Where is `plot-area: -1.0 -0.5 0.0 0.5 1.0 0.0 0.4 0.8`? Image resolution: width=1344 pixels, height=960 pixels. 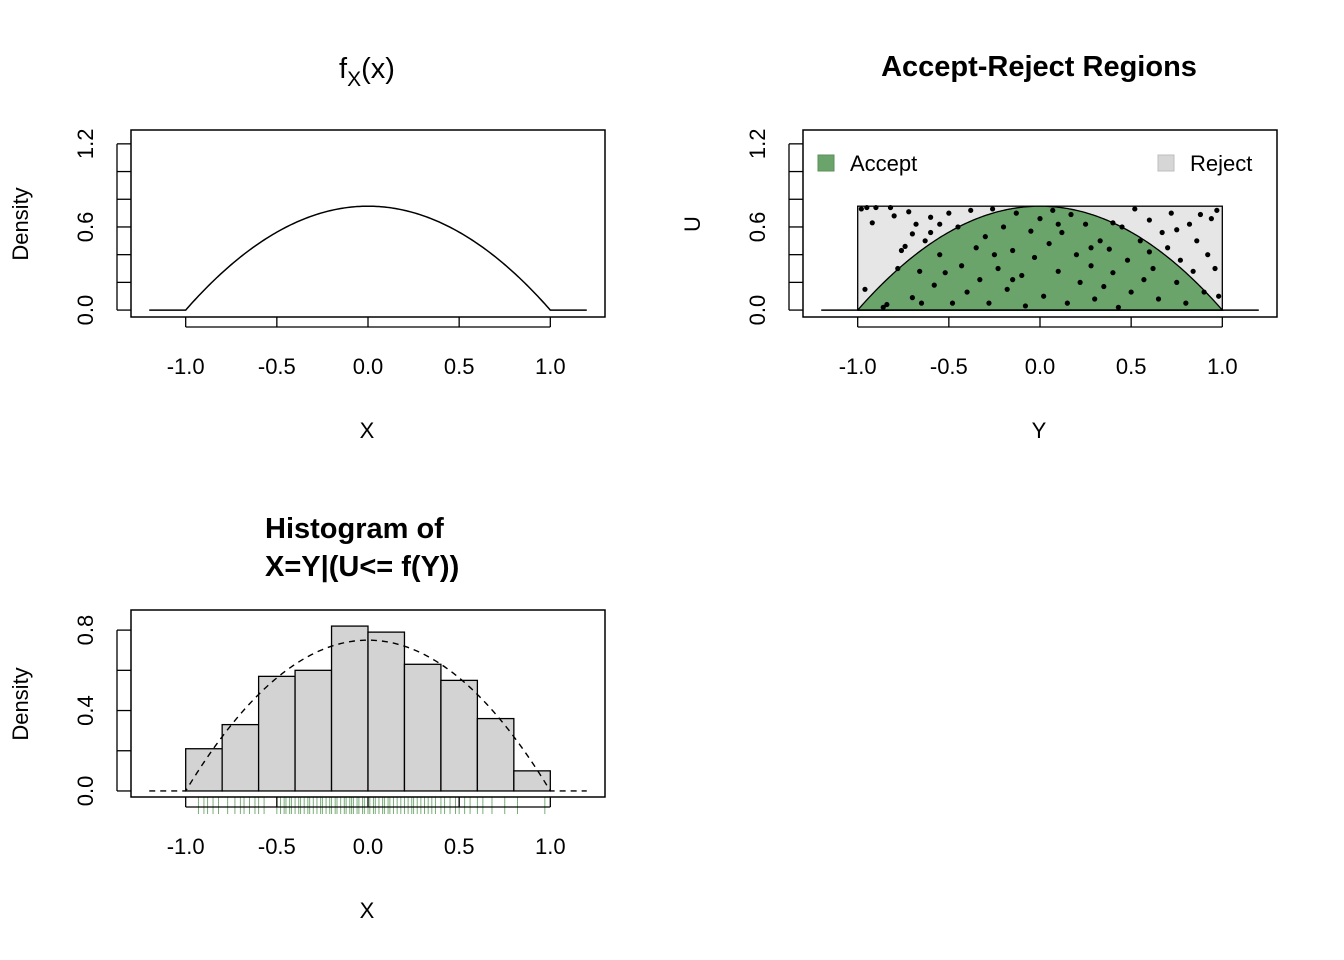
plot-area: -1.0 -0.5 0.0 0.5 1.0 0.0 0.4 0.8 is located at coordinates (339, 734).